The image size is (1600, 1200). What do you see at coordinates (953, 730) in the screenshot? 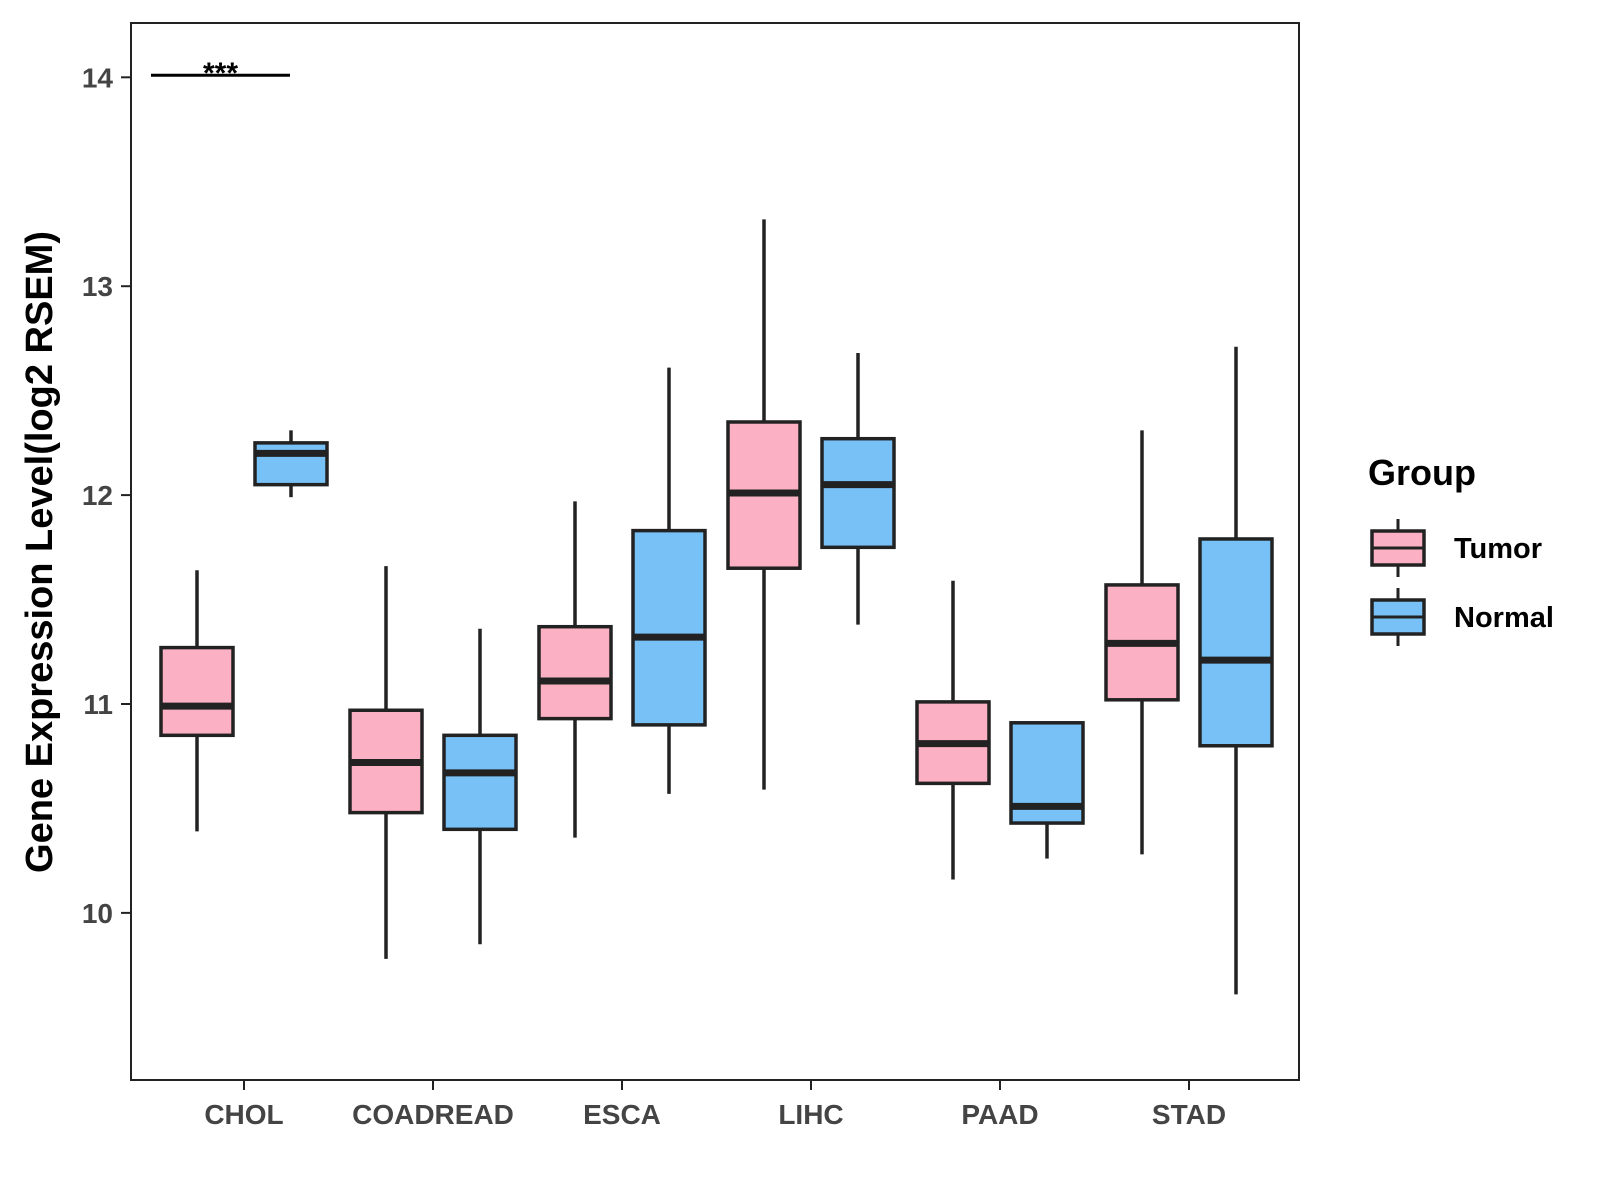
I see `box-tumor-paad` at bounding box center [953, 730].